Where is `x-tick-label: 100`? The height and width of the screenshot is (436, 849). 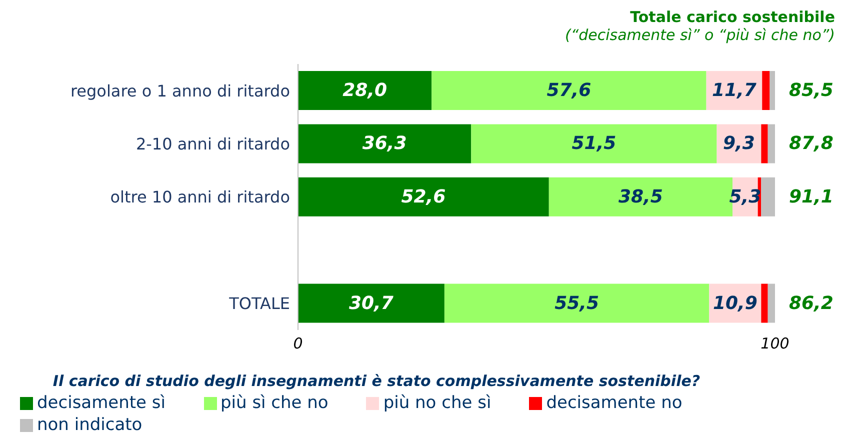 x-tick-label: 100 is located at coordinates (775, 343).